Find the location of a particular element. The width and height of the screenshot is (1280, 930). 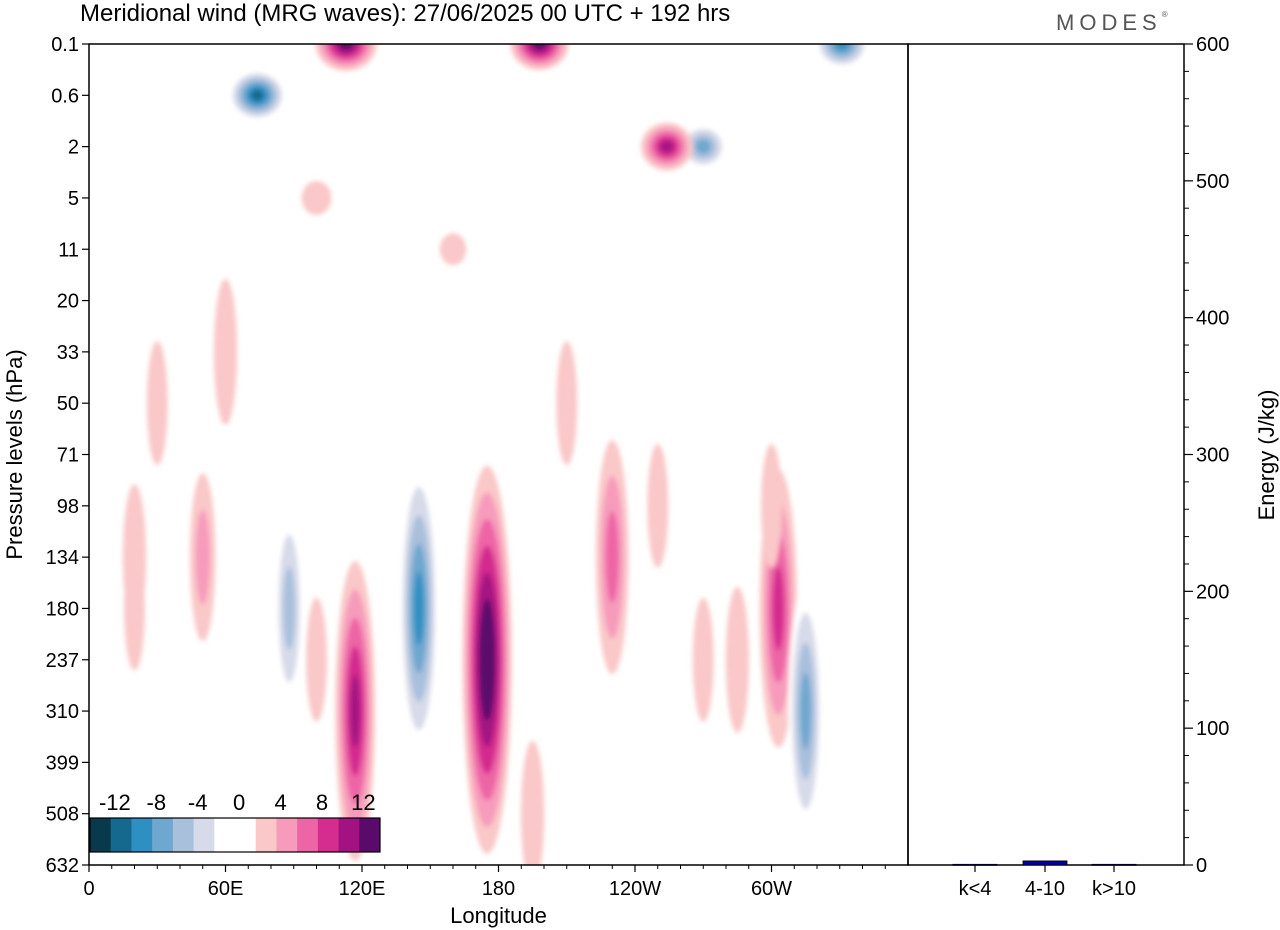

energy-tick-label: 400 is located at coordinates (1212, 319).